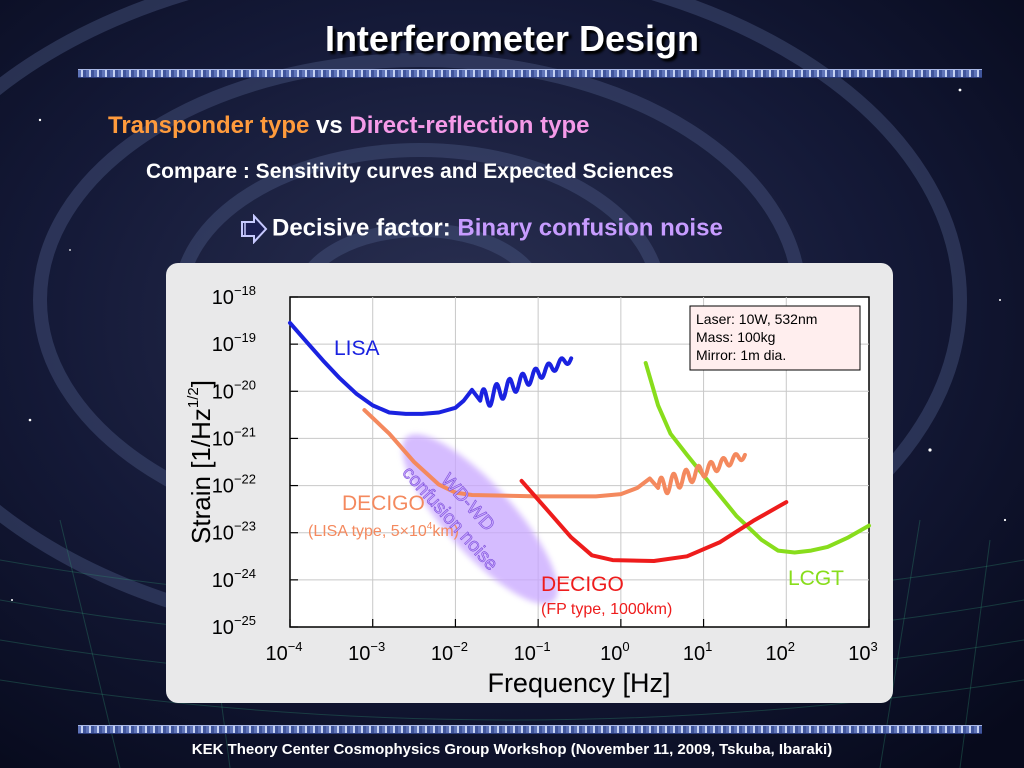 Image resolution: width=1024 pixels, height=768 pixels. I want to click on x-tick-label: 10⁻⁴, so click(283, 652).